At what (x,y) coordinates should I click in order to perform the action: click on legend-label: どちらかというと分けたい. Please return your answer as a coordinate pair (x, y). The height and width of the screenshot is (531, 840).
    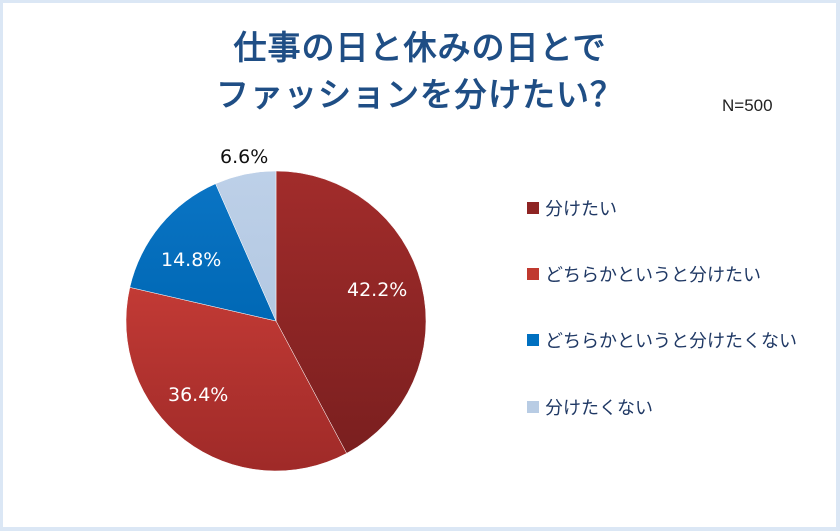
    Looking at the image, I should click on (653, 275).